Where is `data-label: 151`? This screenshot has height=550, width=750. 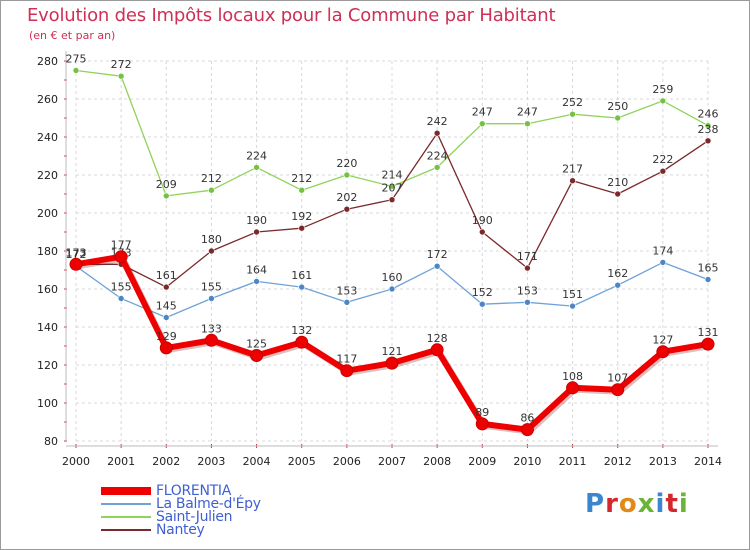 data-label: 151 is located at coordinates (572, 294).